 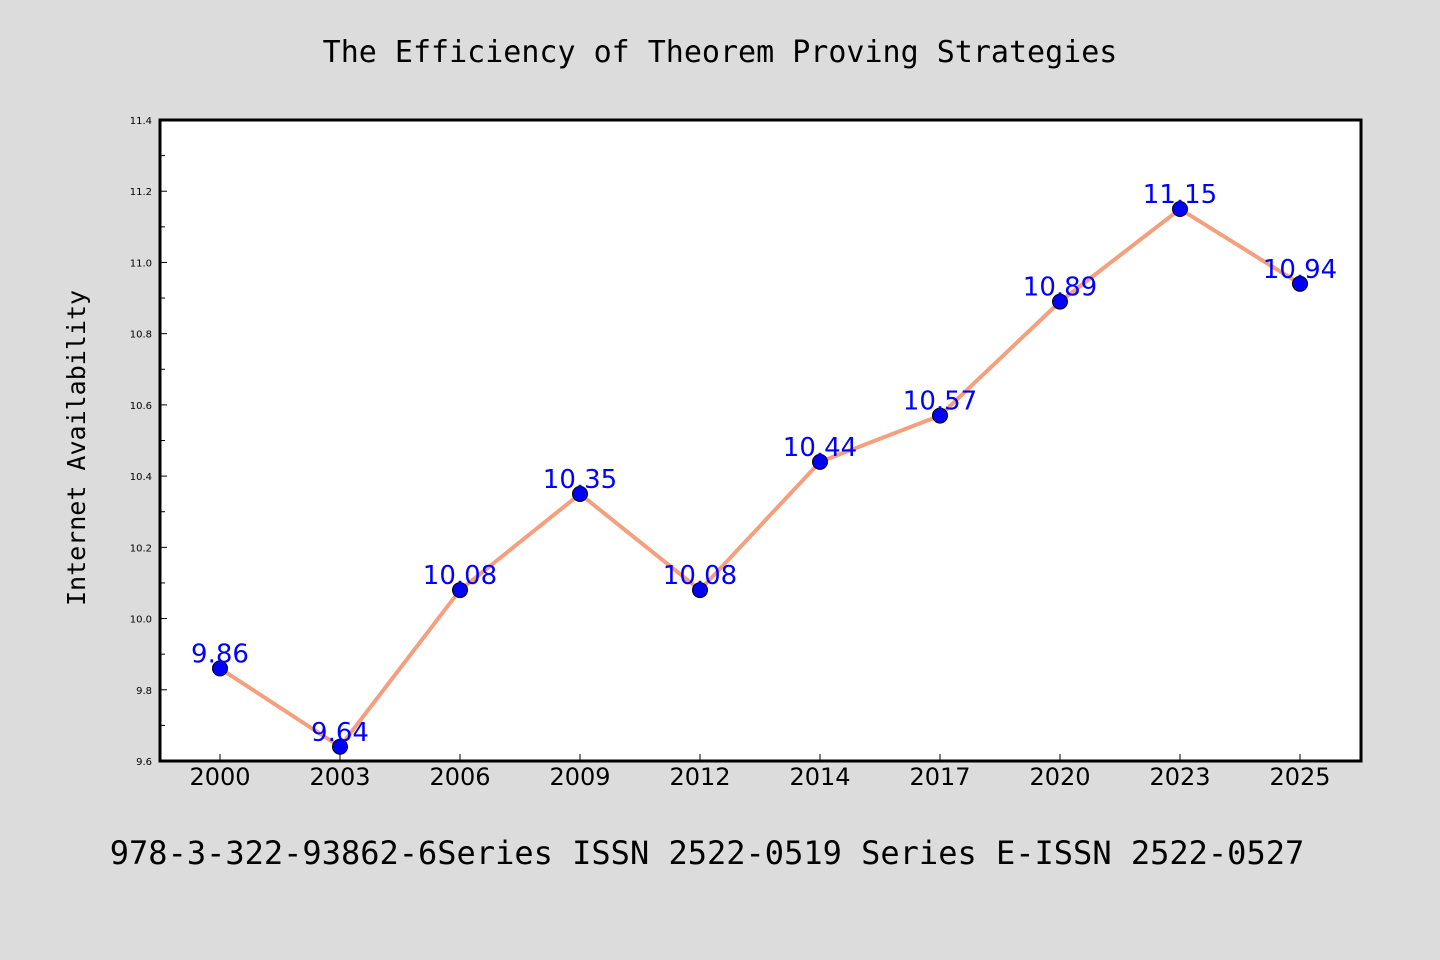 What do you see at coordinates (1300, 270) in the screenshot?
I see `data-label: 10.94` at bounding box center [1300, 270].